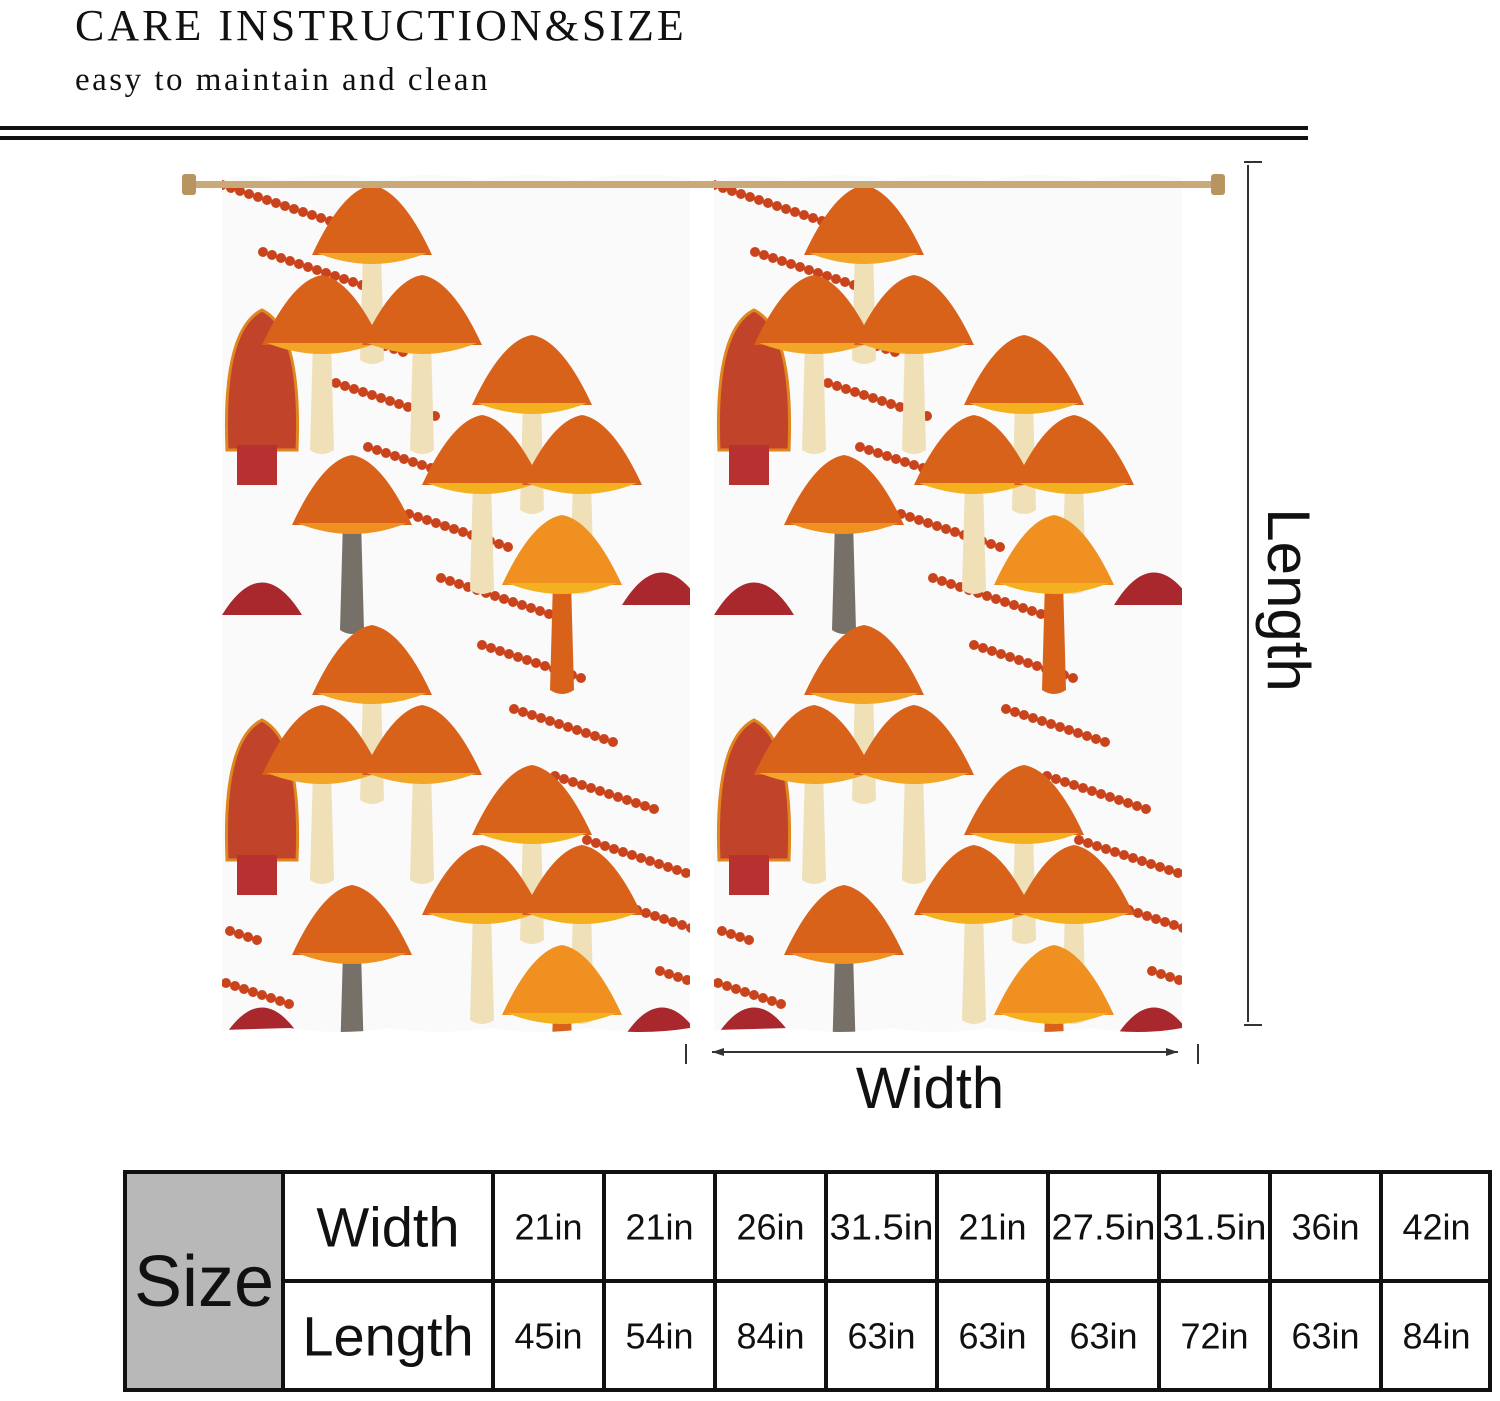 This screenshot has width=1500, height=1401. What do you see at coordinates (770, 1227) in the screenshot?
I see `size-value: 26in` at bounding box center [770, 1227].